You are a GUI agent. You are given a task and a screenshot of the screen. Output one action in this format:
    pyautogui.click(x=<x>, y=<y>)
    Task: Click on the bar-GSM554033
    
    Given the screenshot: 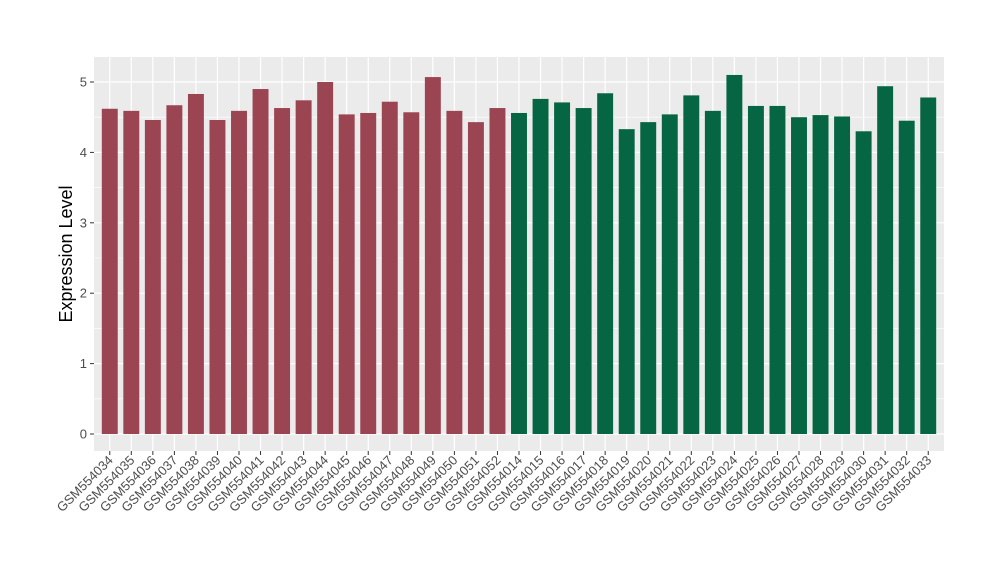 What is the action you would take?
    pyautogui.click(x=928, y=265)
    